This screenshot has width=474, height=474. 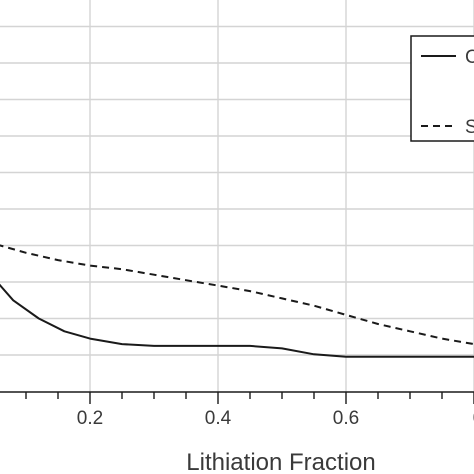 What do you see at coordinates (280, 461) in the screenshot?
I see `x-axis-title: Lithiation Fraction` at bounding box center [280, 461].